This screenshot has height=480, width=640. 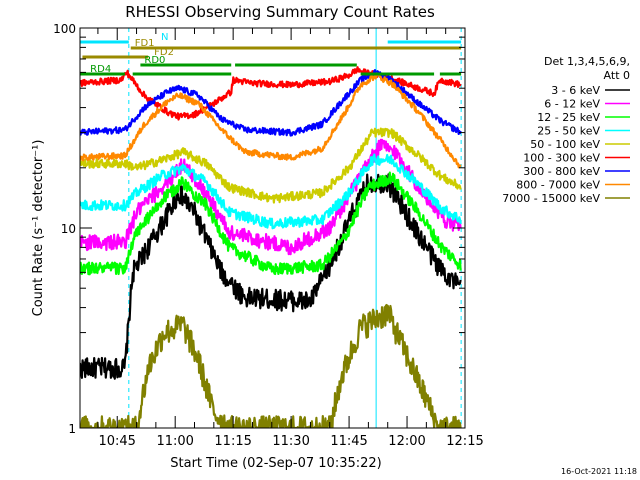 I want to click on x-tick-label-5: 11:45, so click(x=348, y=441).